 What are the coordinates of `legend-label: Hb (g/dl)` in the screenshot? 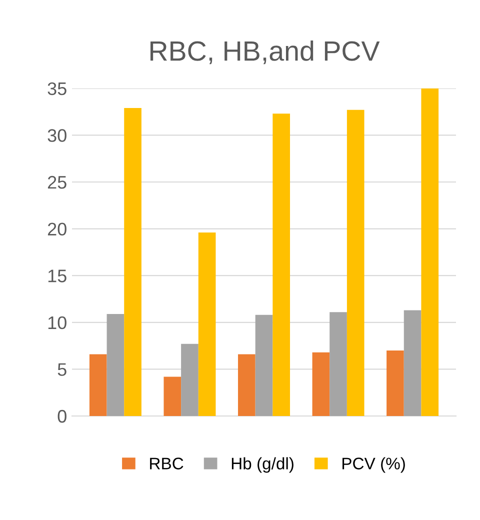 It's located at (263, 465).